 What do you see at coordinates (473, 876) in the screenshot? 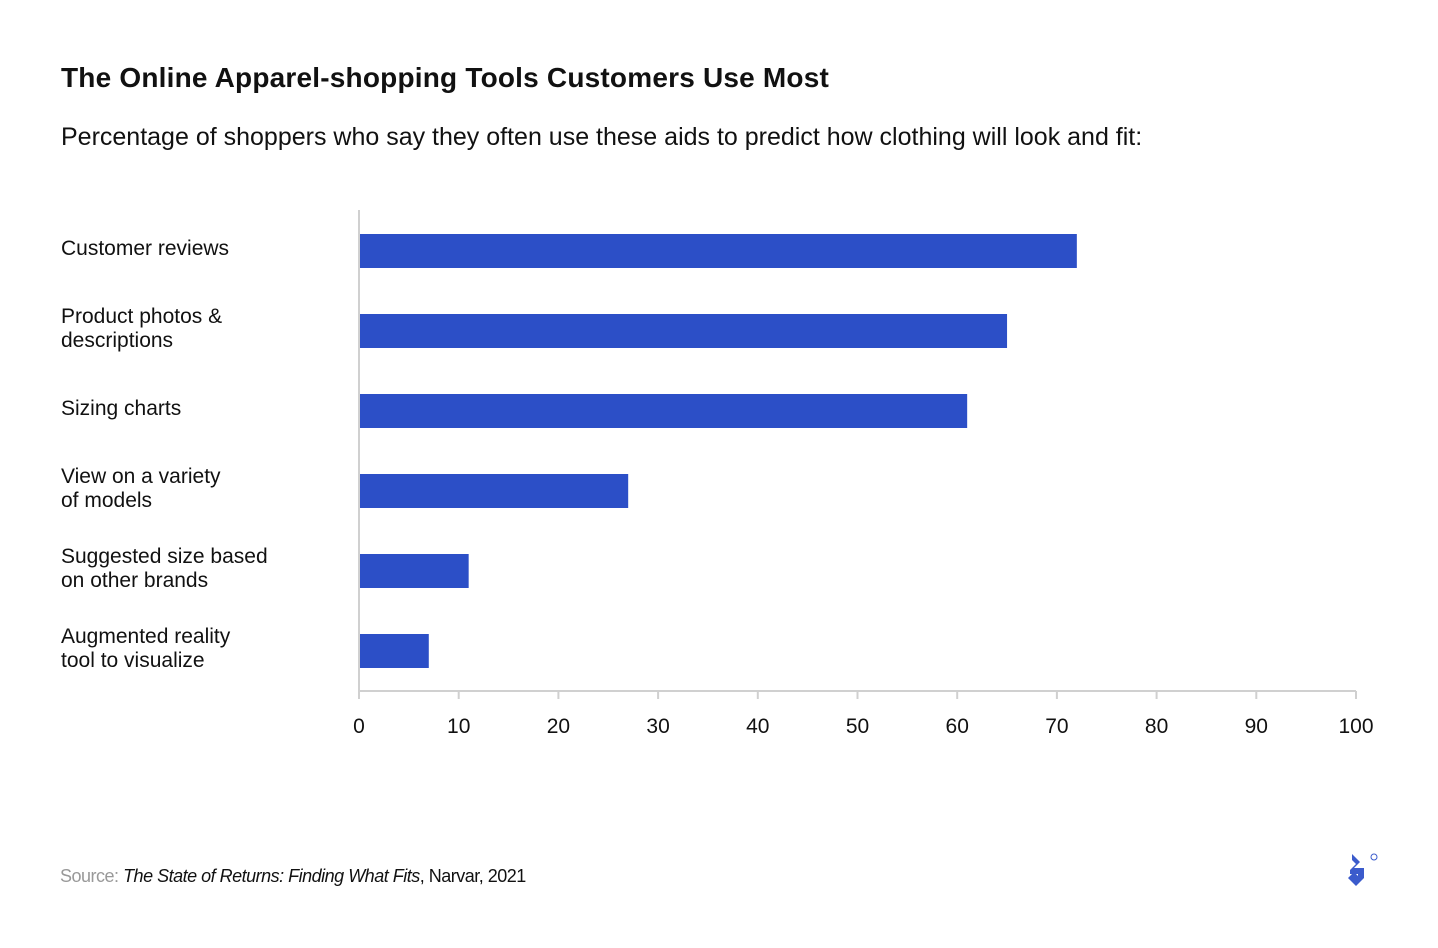
I see `source-rest: , Narvar, 2021` at bounding box center [473, 876].